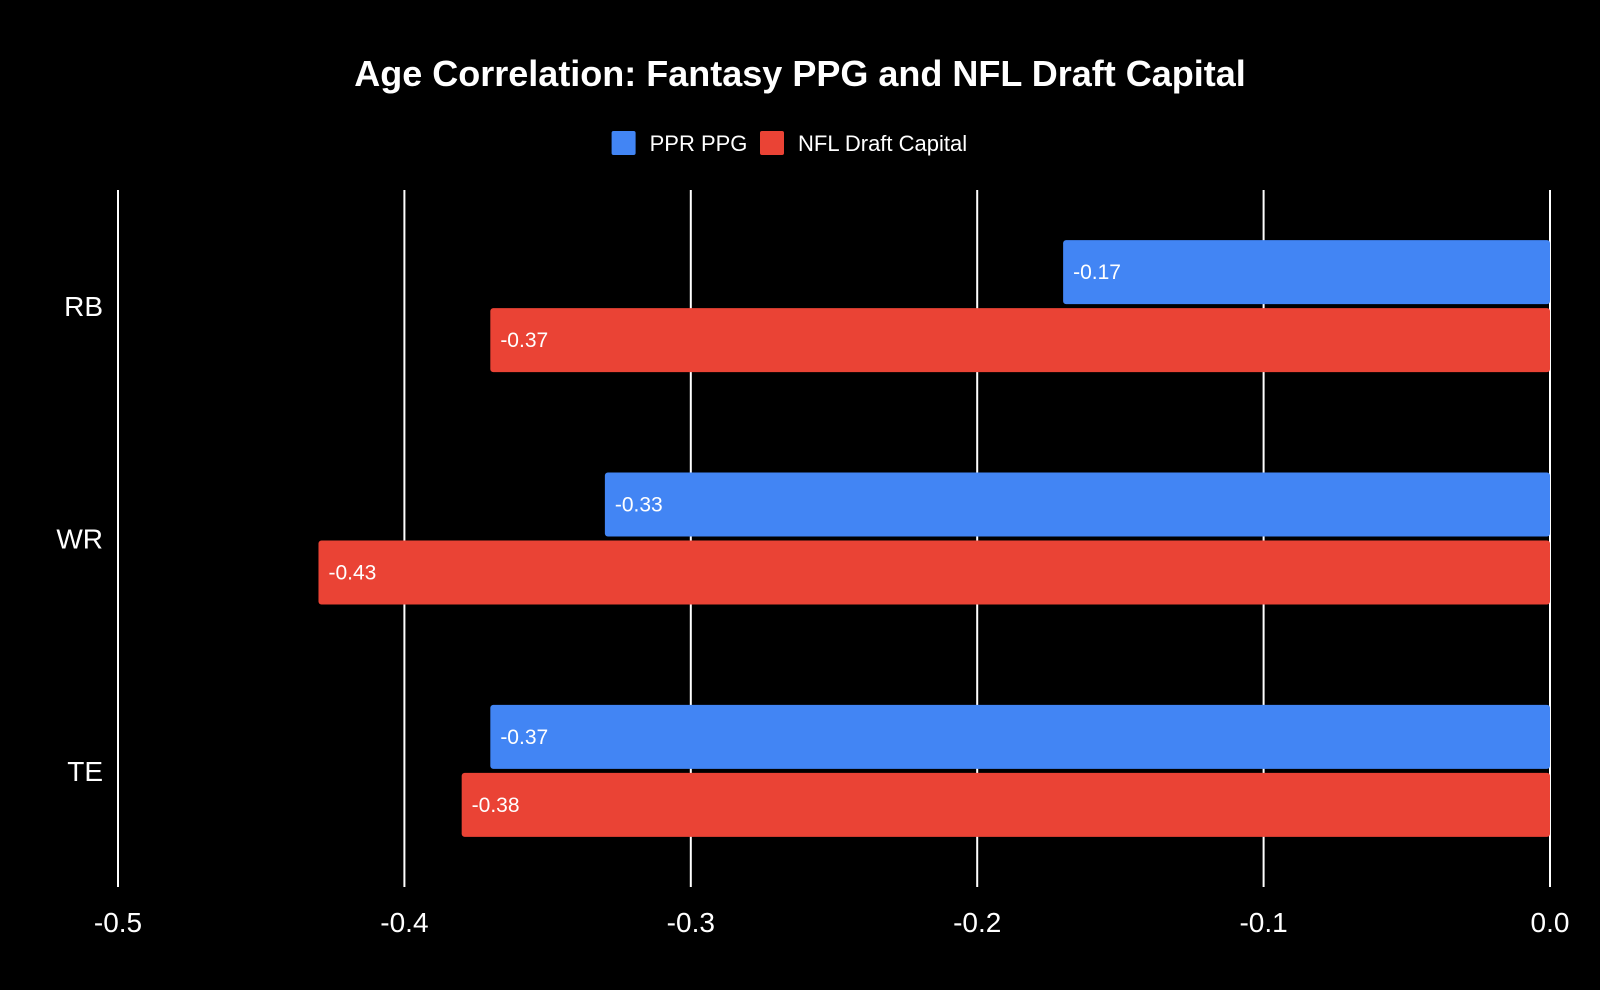  I want to click on x-tick-label: -0.3, so click(691, 922).